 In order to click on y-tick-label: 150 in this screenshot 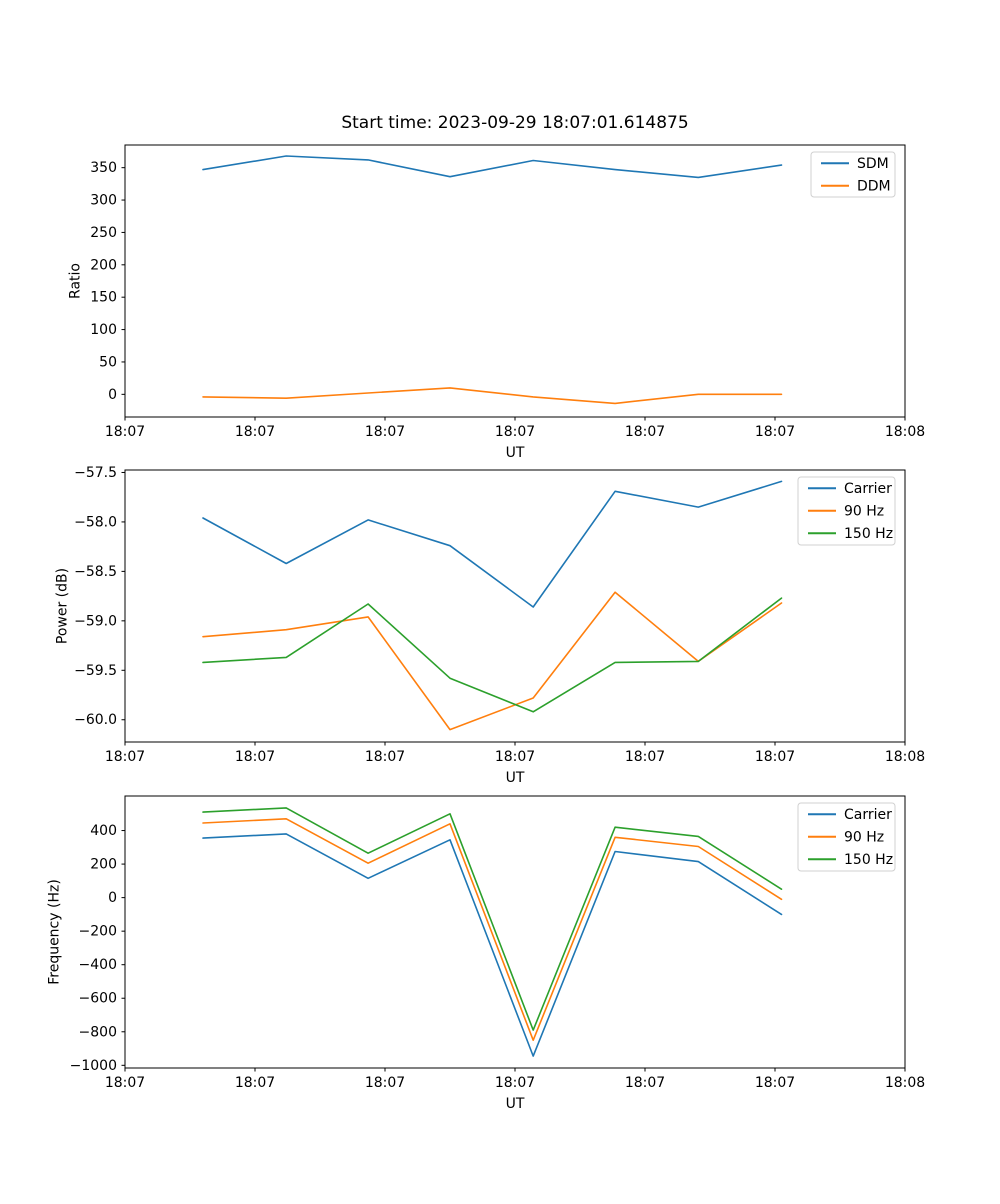, I will do `click(103, 298)`.